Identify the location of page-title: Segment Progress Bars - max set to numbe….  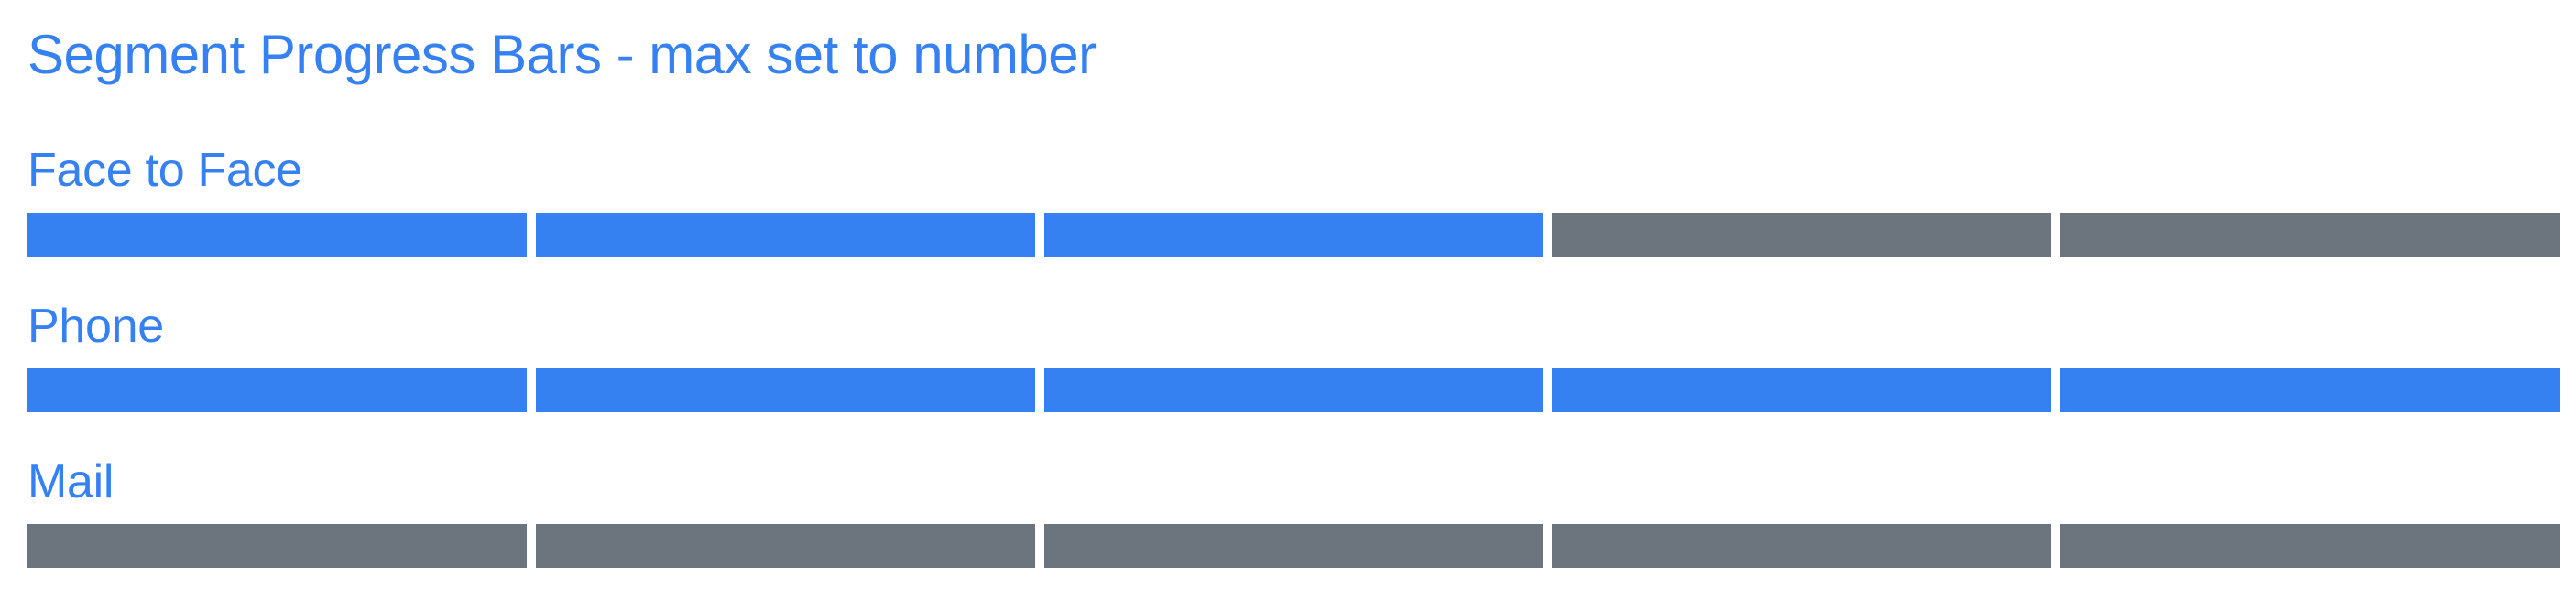
(562, 54).